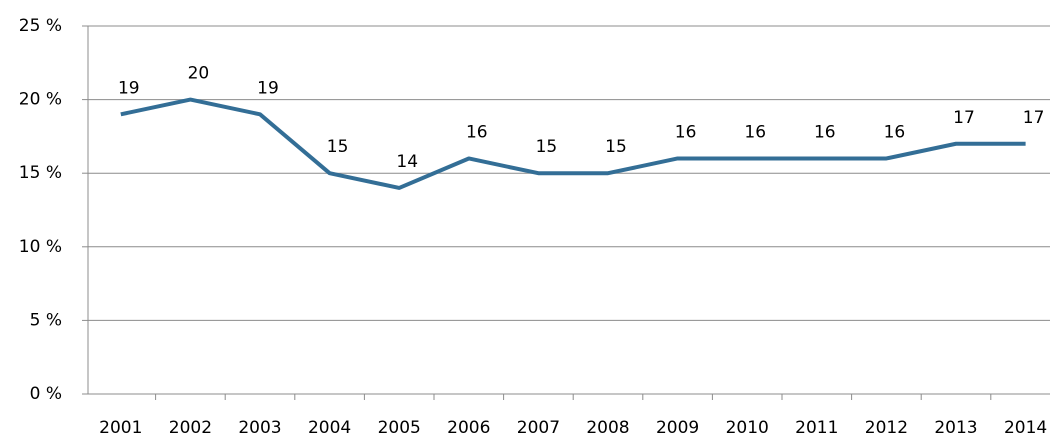 The width and height of the screenshot is (1052, 437). I want to click on x-tick-label: 2002, so click(190, 427).